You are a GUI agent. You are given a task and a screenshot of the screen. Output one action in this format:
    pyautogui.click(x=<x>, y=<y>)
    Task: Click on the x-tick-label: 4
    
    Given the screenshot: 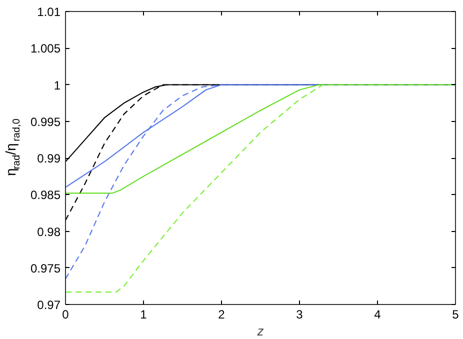 What is the action you would take?
    pyautogui.click(x=378, y=315)
    